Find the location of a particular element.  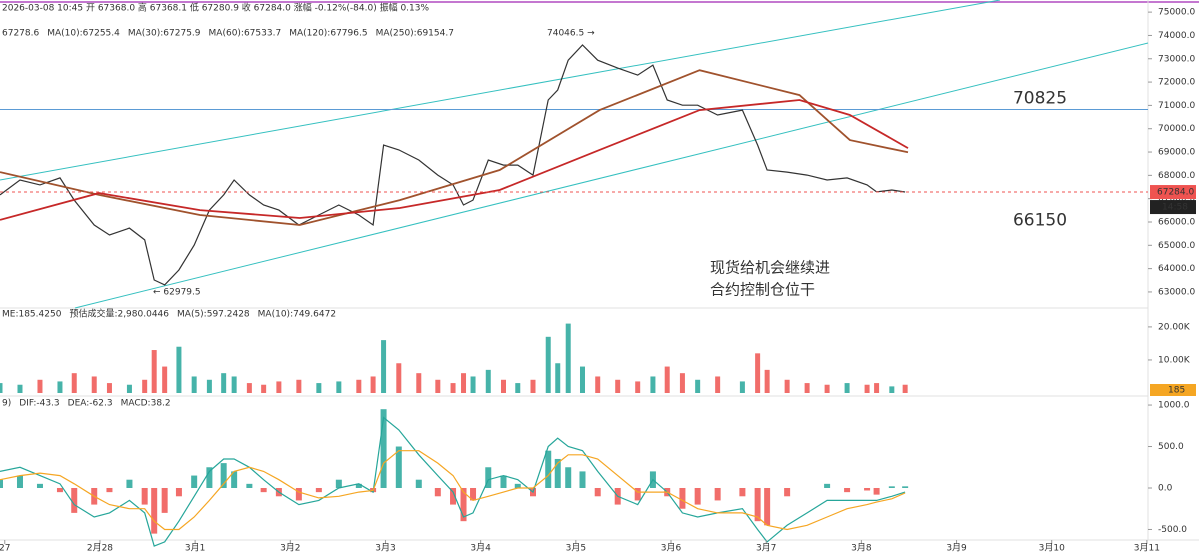

x-tick-label: 3月1 is located at coordinates (195, 548).